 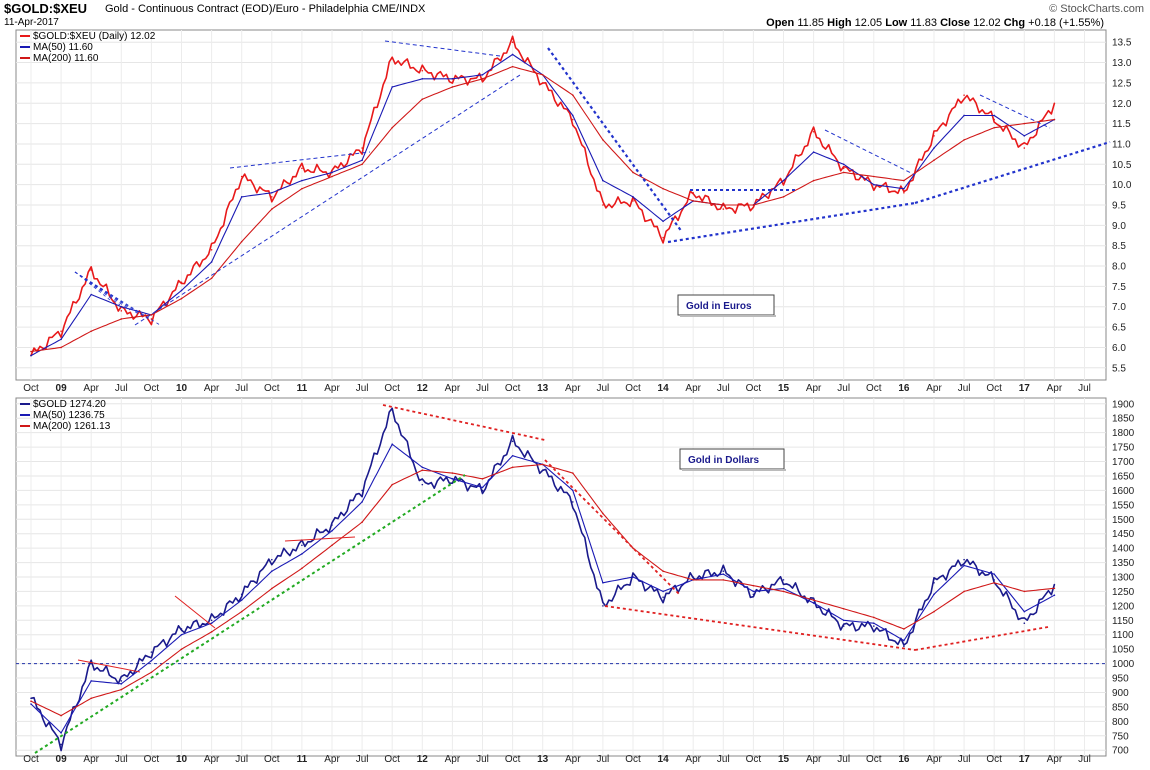 I want to click on fan-line, so click(x=102, y=291).